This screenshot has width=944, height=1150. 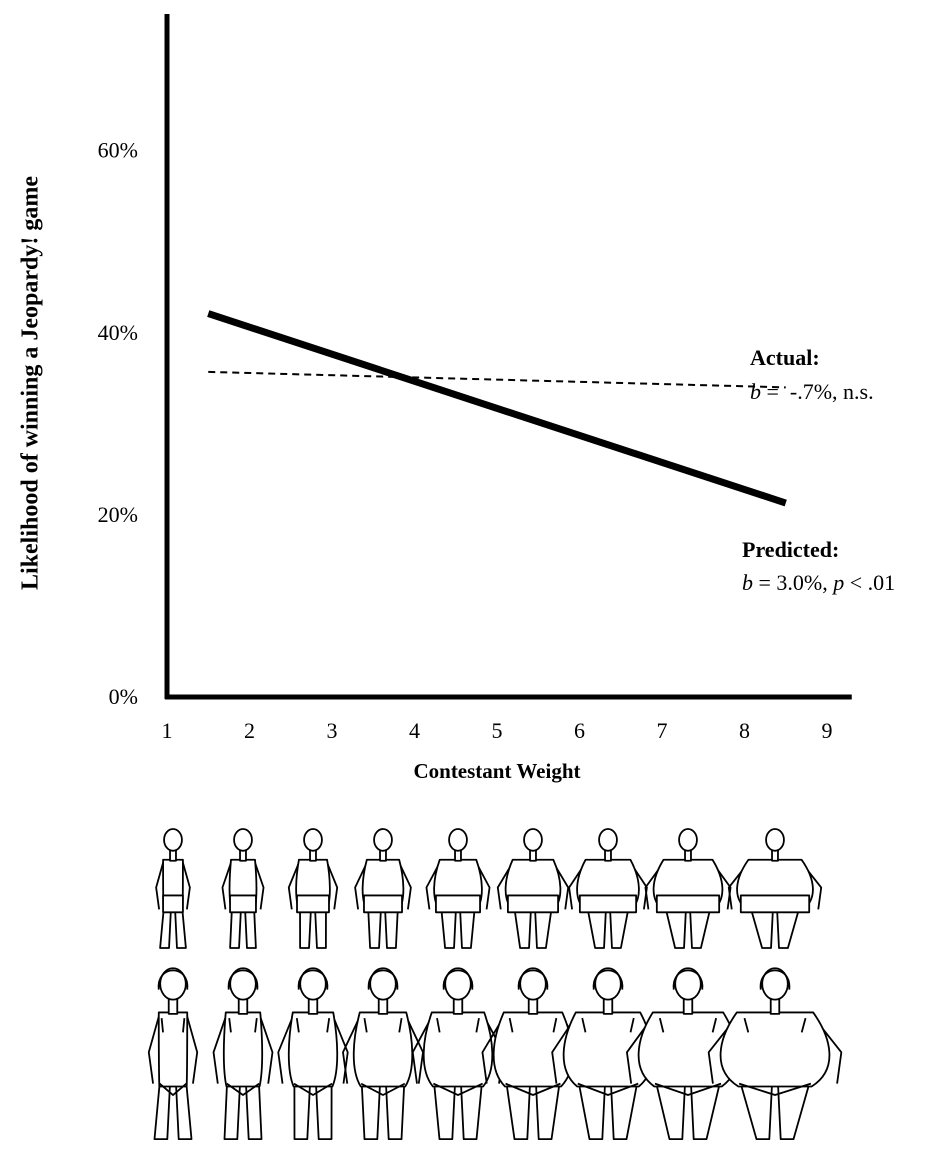 I want to click on x-tick-label: 4, so click(x=414, y=730).